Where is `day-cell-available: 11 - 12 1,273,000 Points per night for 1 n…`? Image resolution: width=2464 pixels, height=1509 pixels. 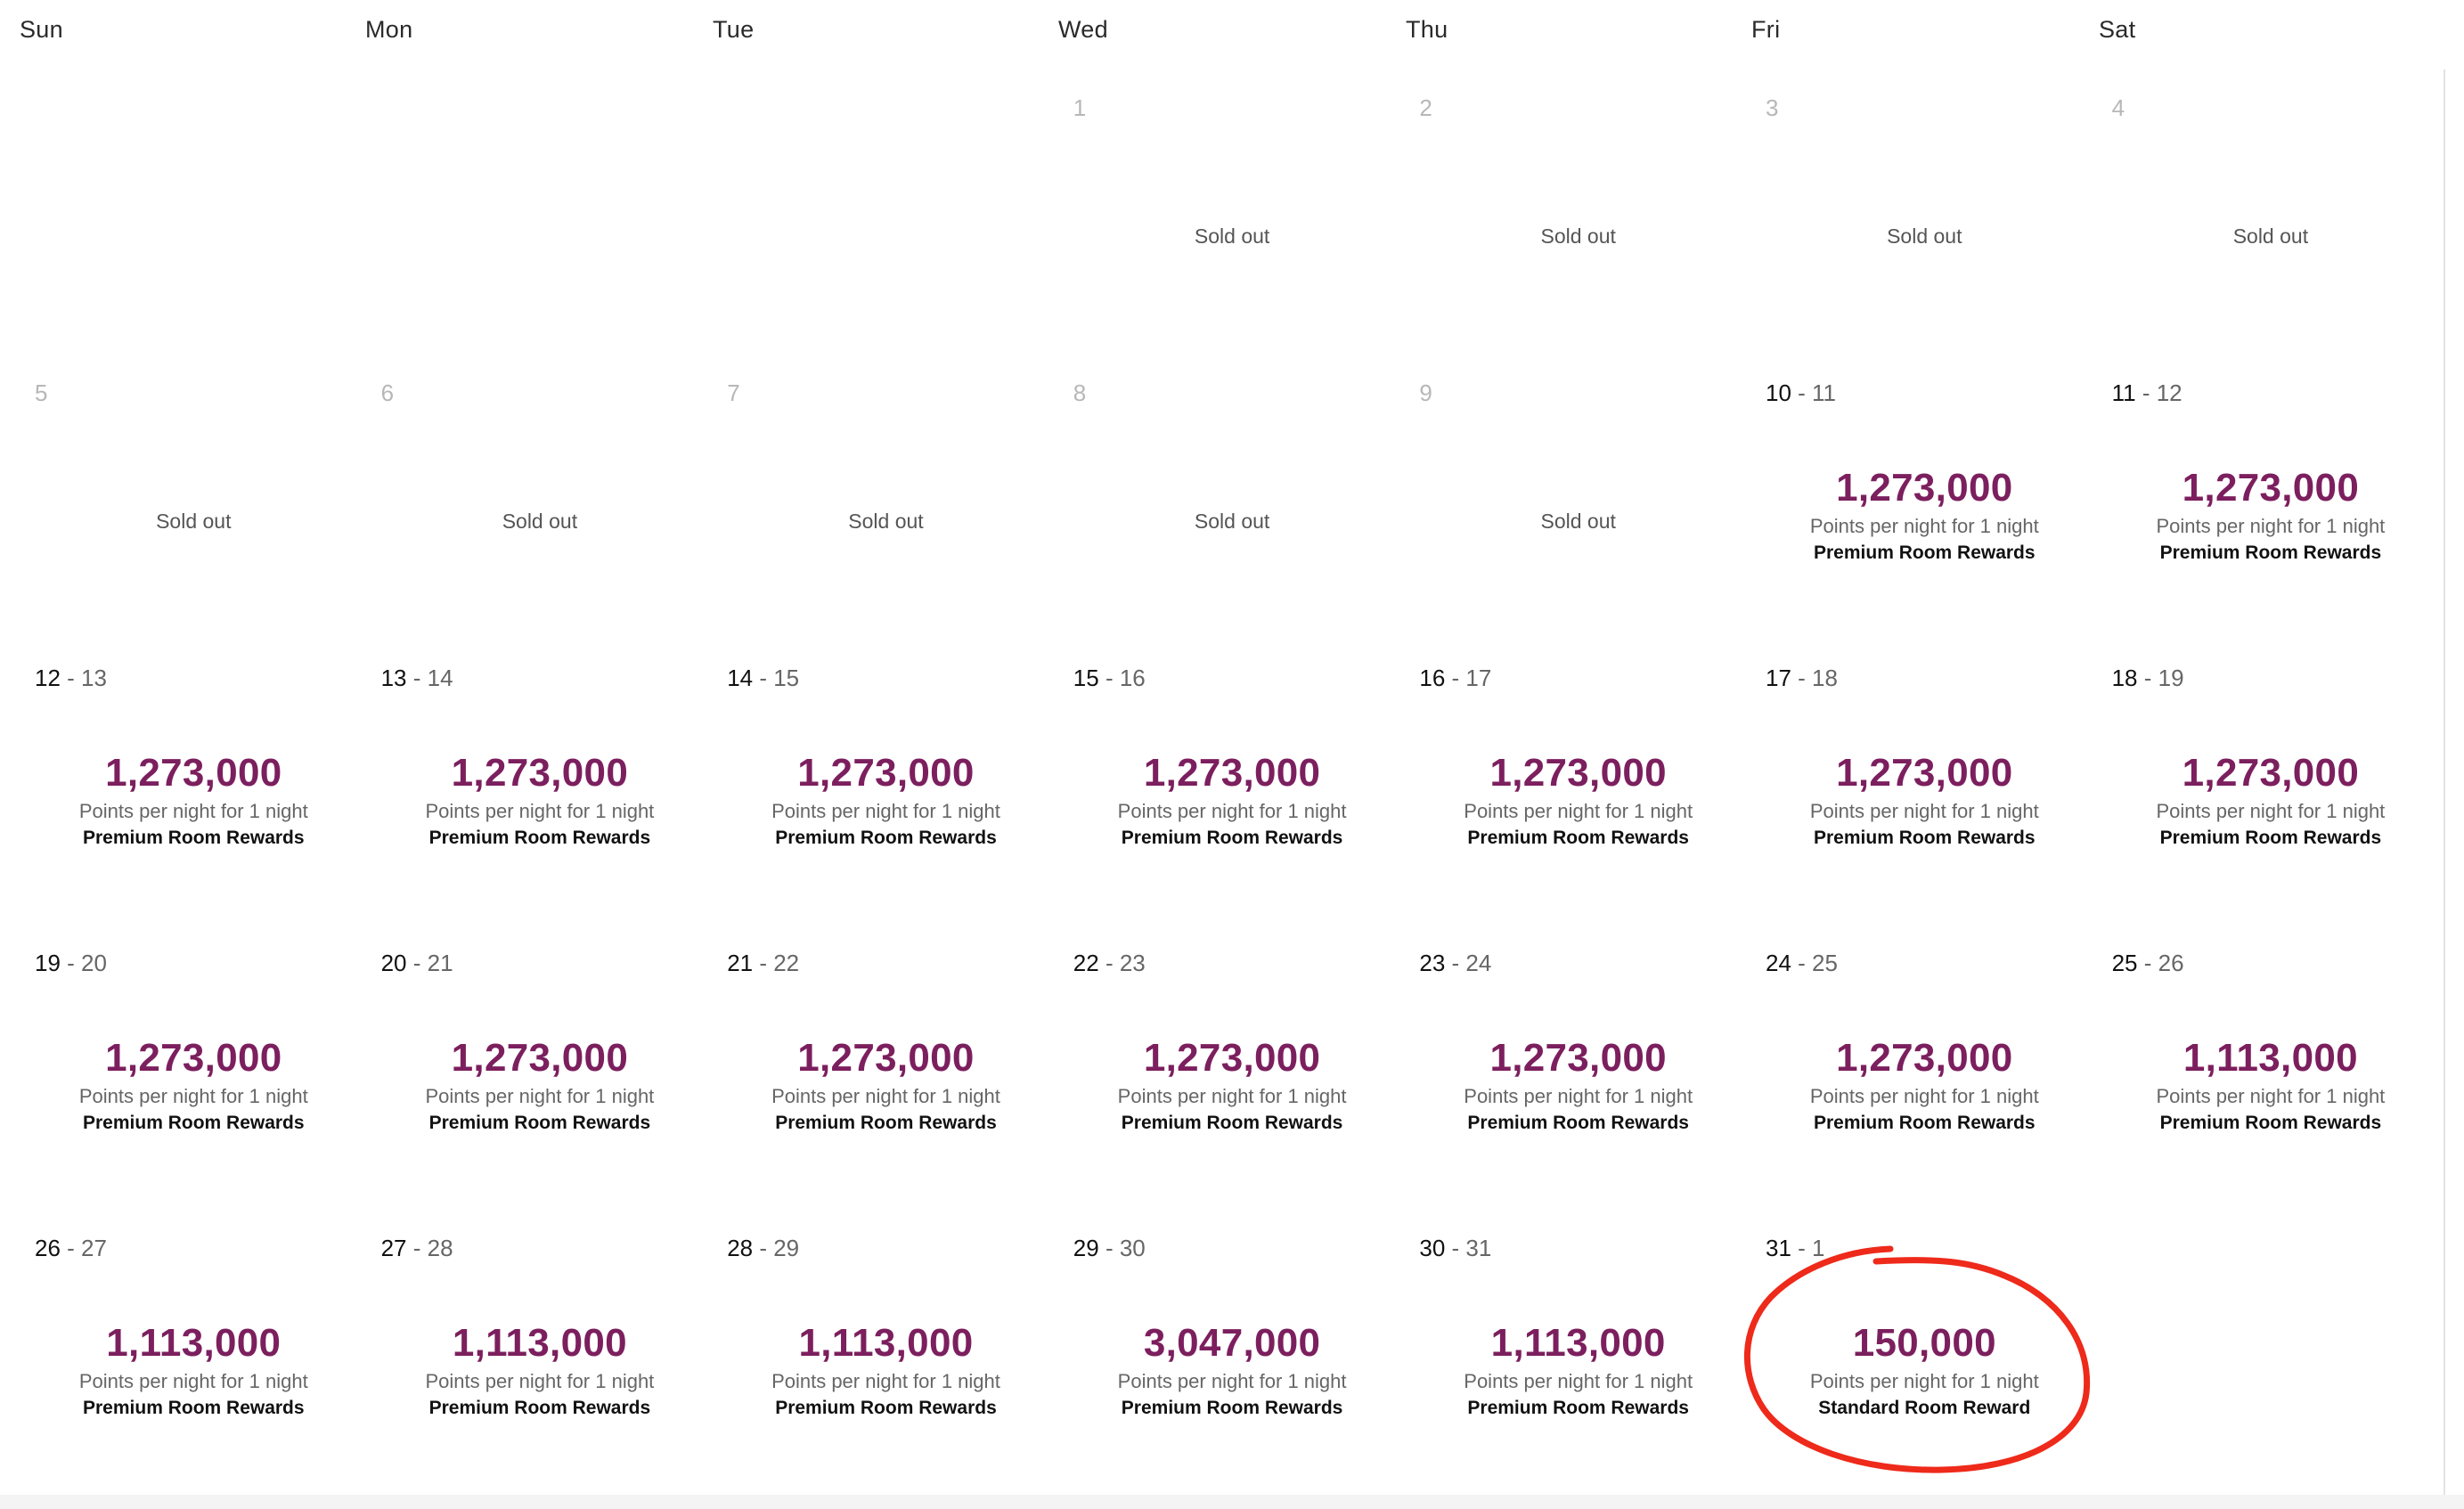
day-cell-available: 11 - 12 1,273,000 Points per night for 1 n… is located at coordinates (2271, 498).